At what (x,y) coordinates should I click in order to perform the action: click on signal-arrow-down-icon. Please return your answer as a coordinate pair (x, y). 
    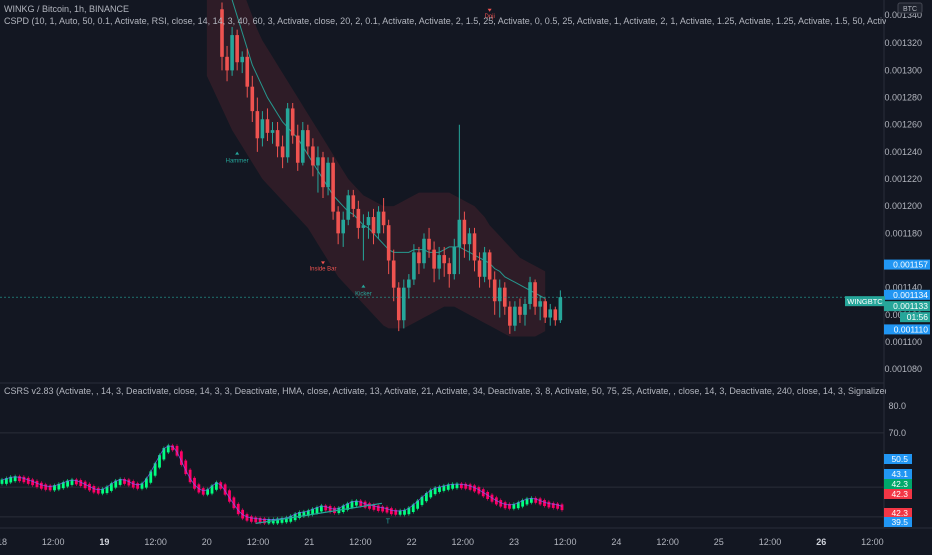
    Looking at the image, I should click on (489, 10).